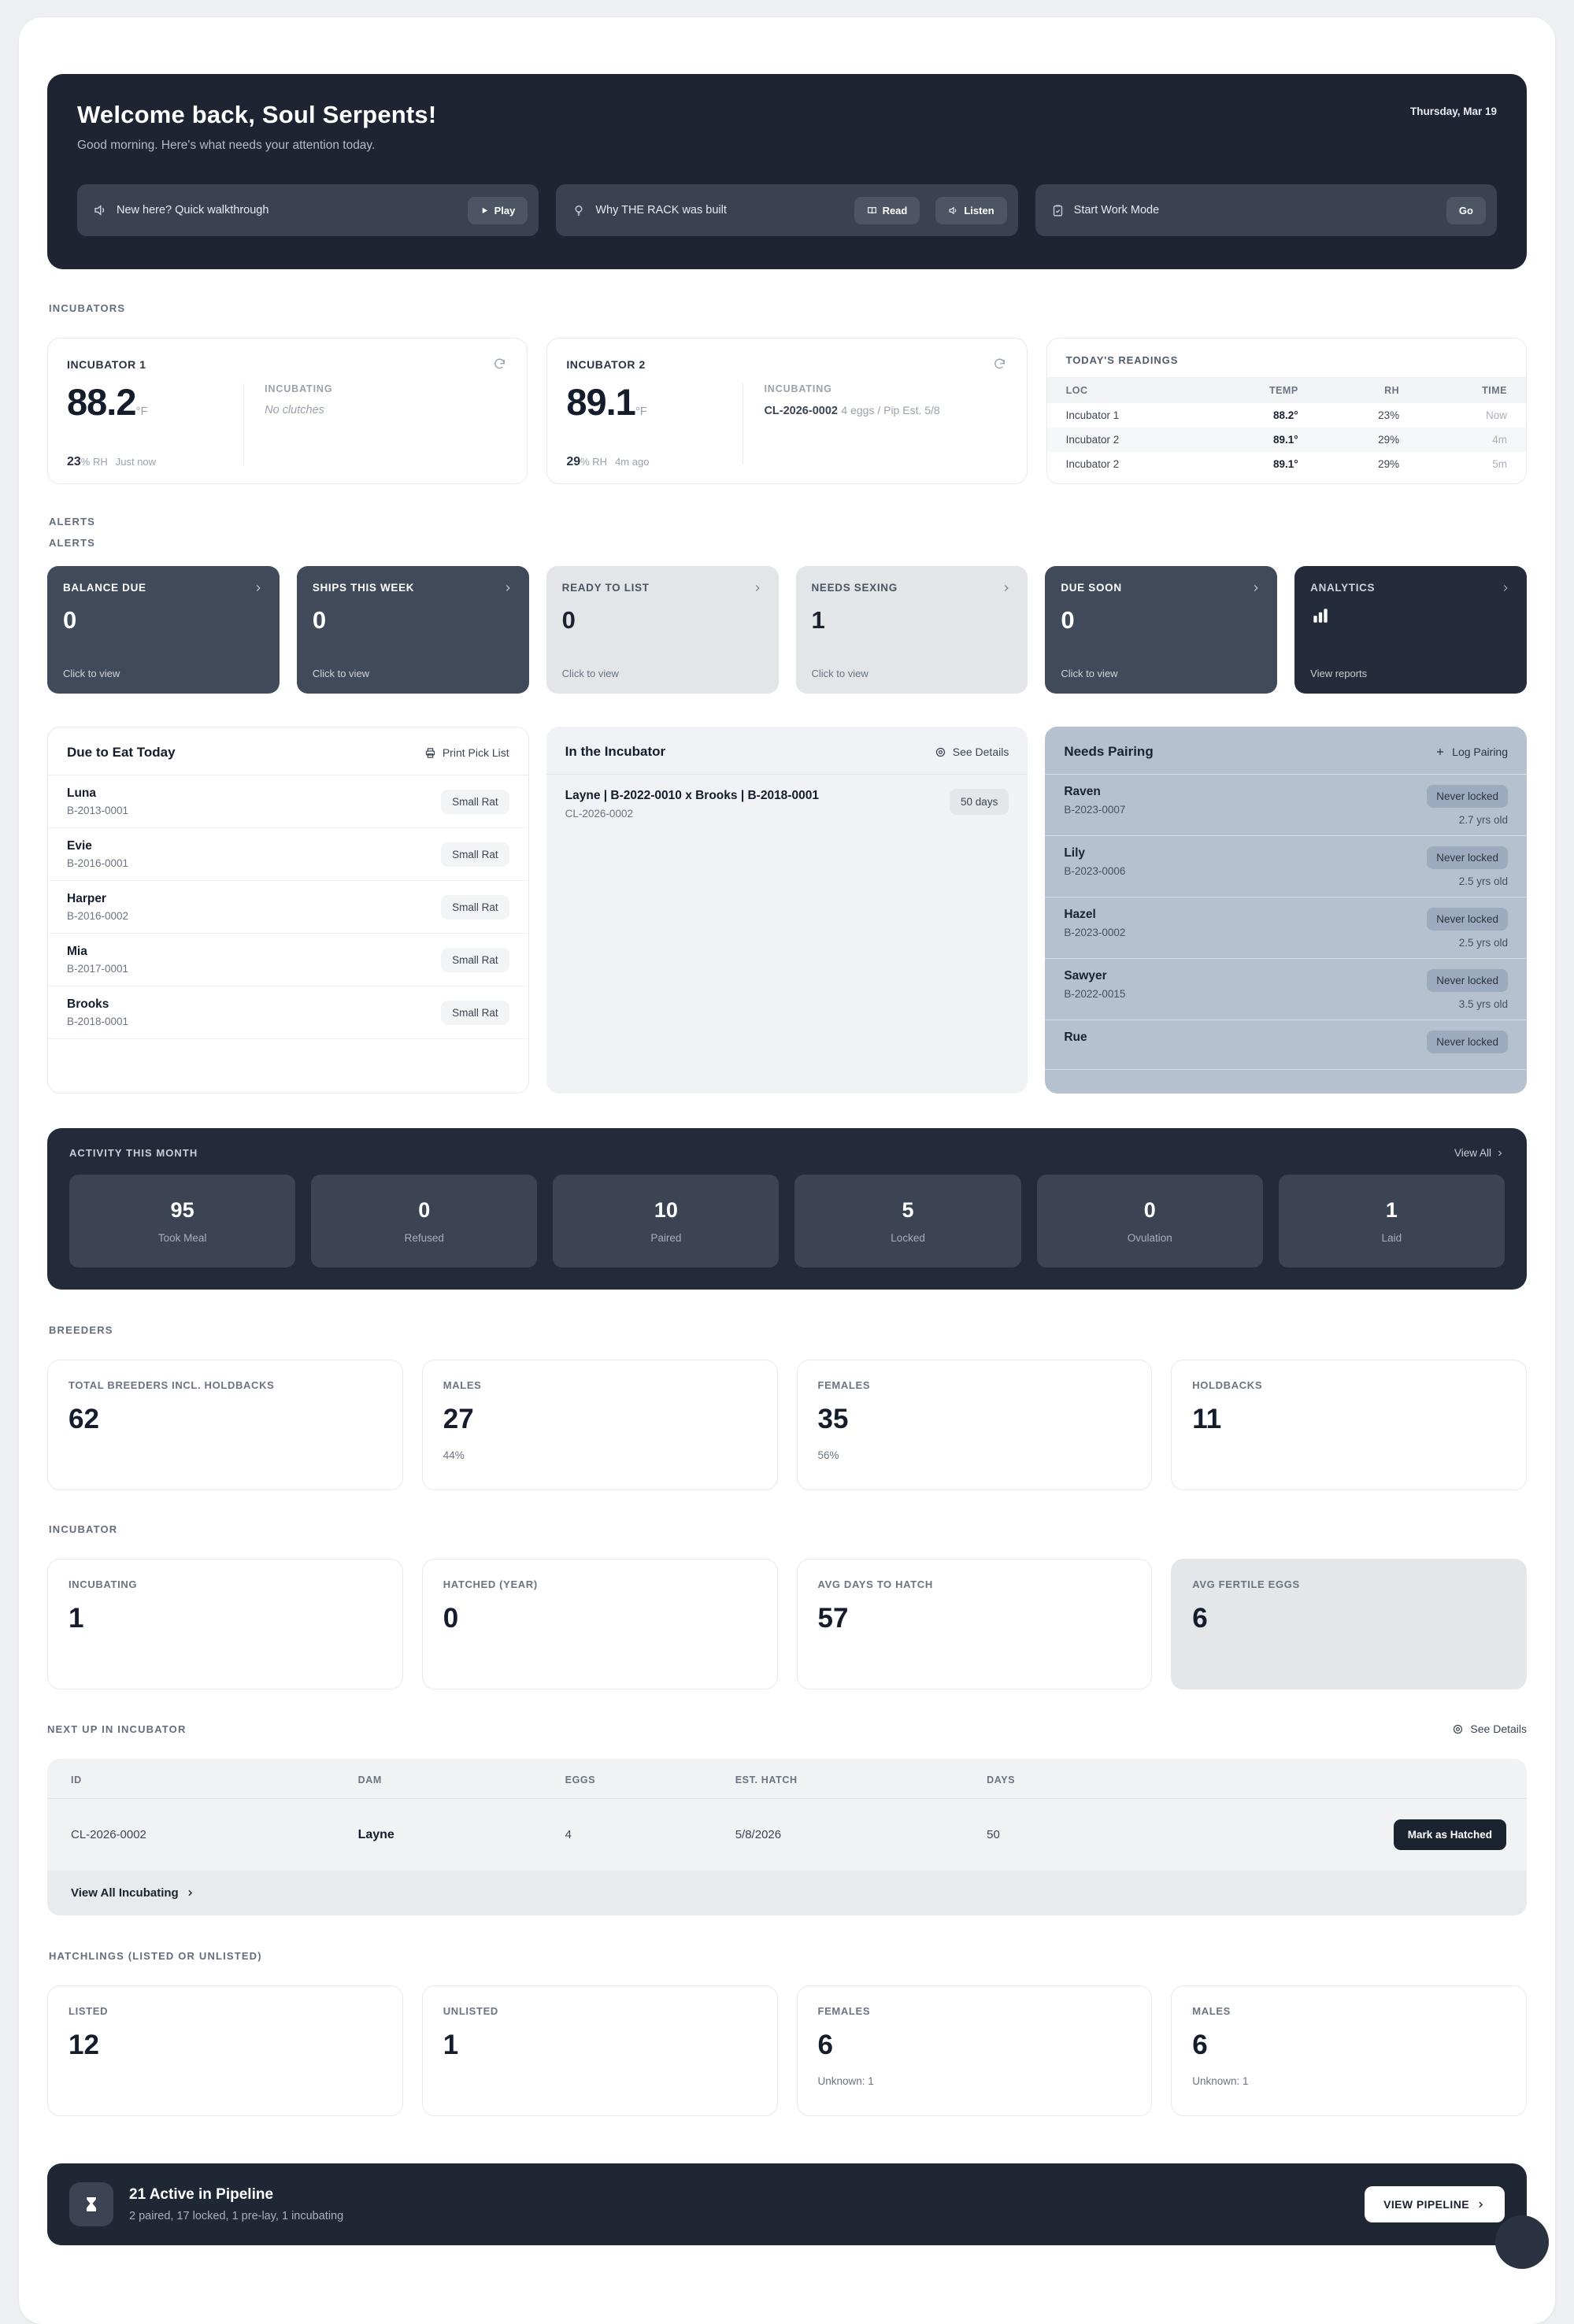 The image size is (1574, 2324). I want to click on col-days: DAYS, so click(1001, 1780).